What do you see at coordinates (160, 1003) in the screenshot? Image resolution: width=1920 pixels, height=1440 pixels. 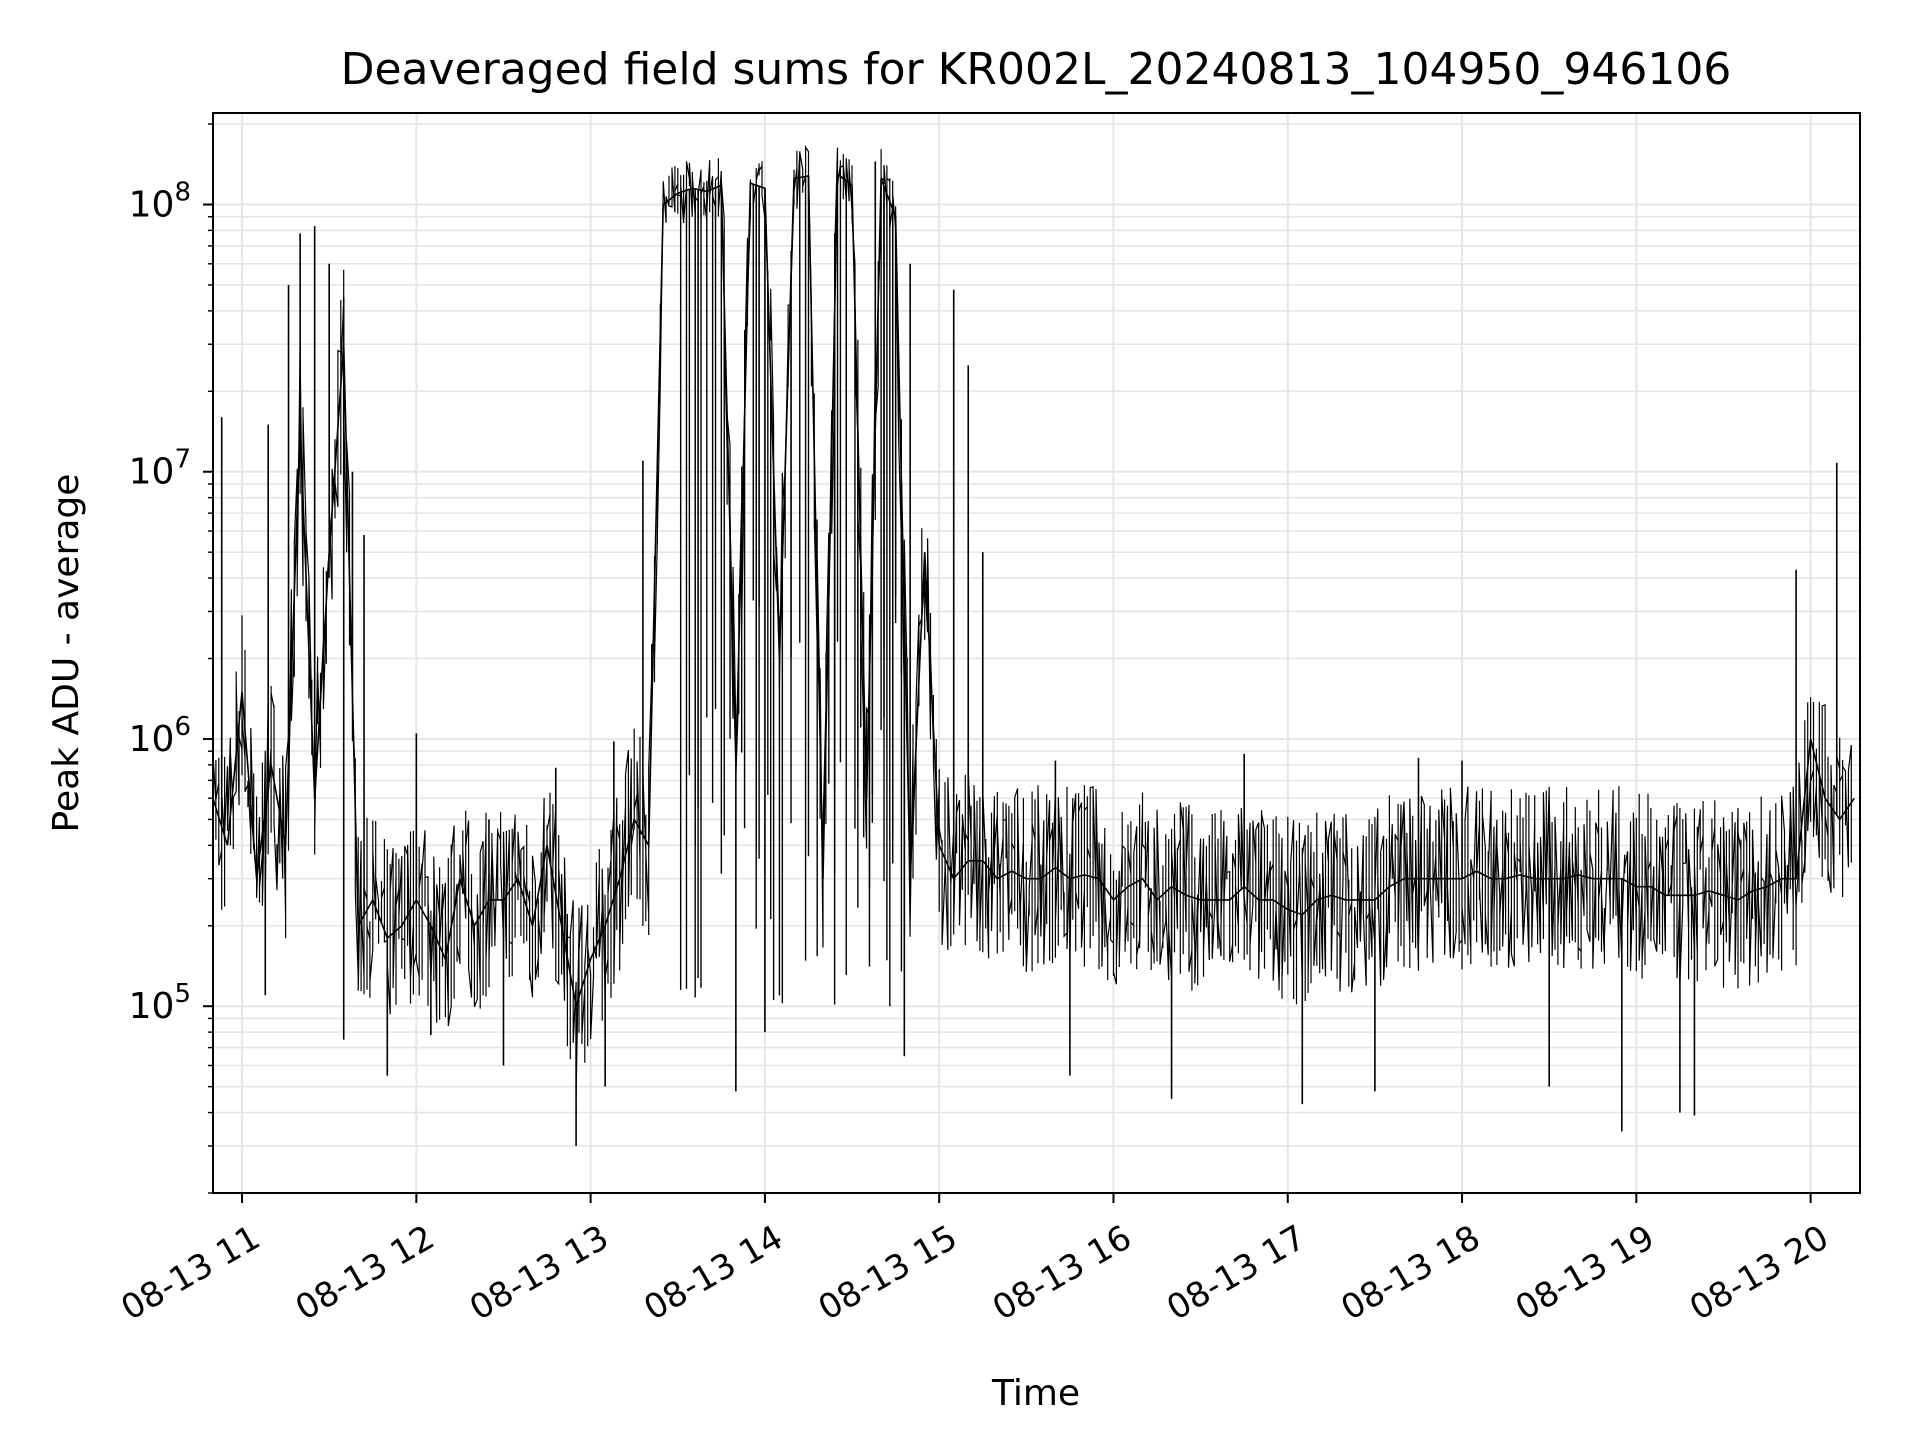 I see `y-tick-label: 10⁵` at bounding box center [160, 1003].